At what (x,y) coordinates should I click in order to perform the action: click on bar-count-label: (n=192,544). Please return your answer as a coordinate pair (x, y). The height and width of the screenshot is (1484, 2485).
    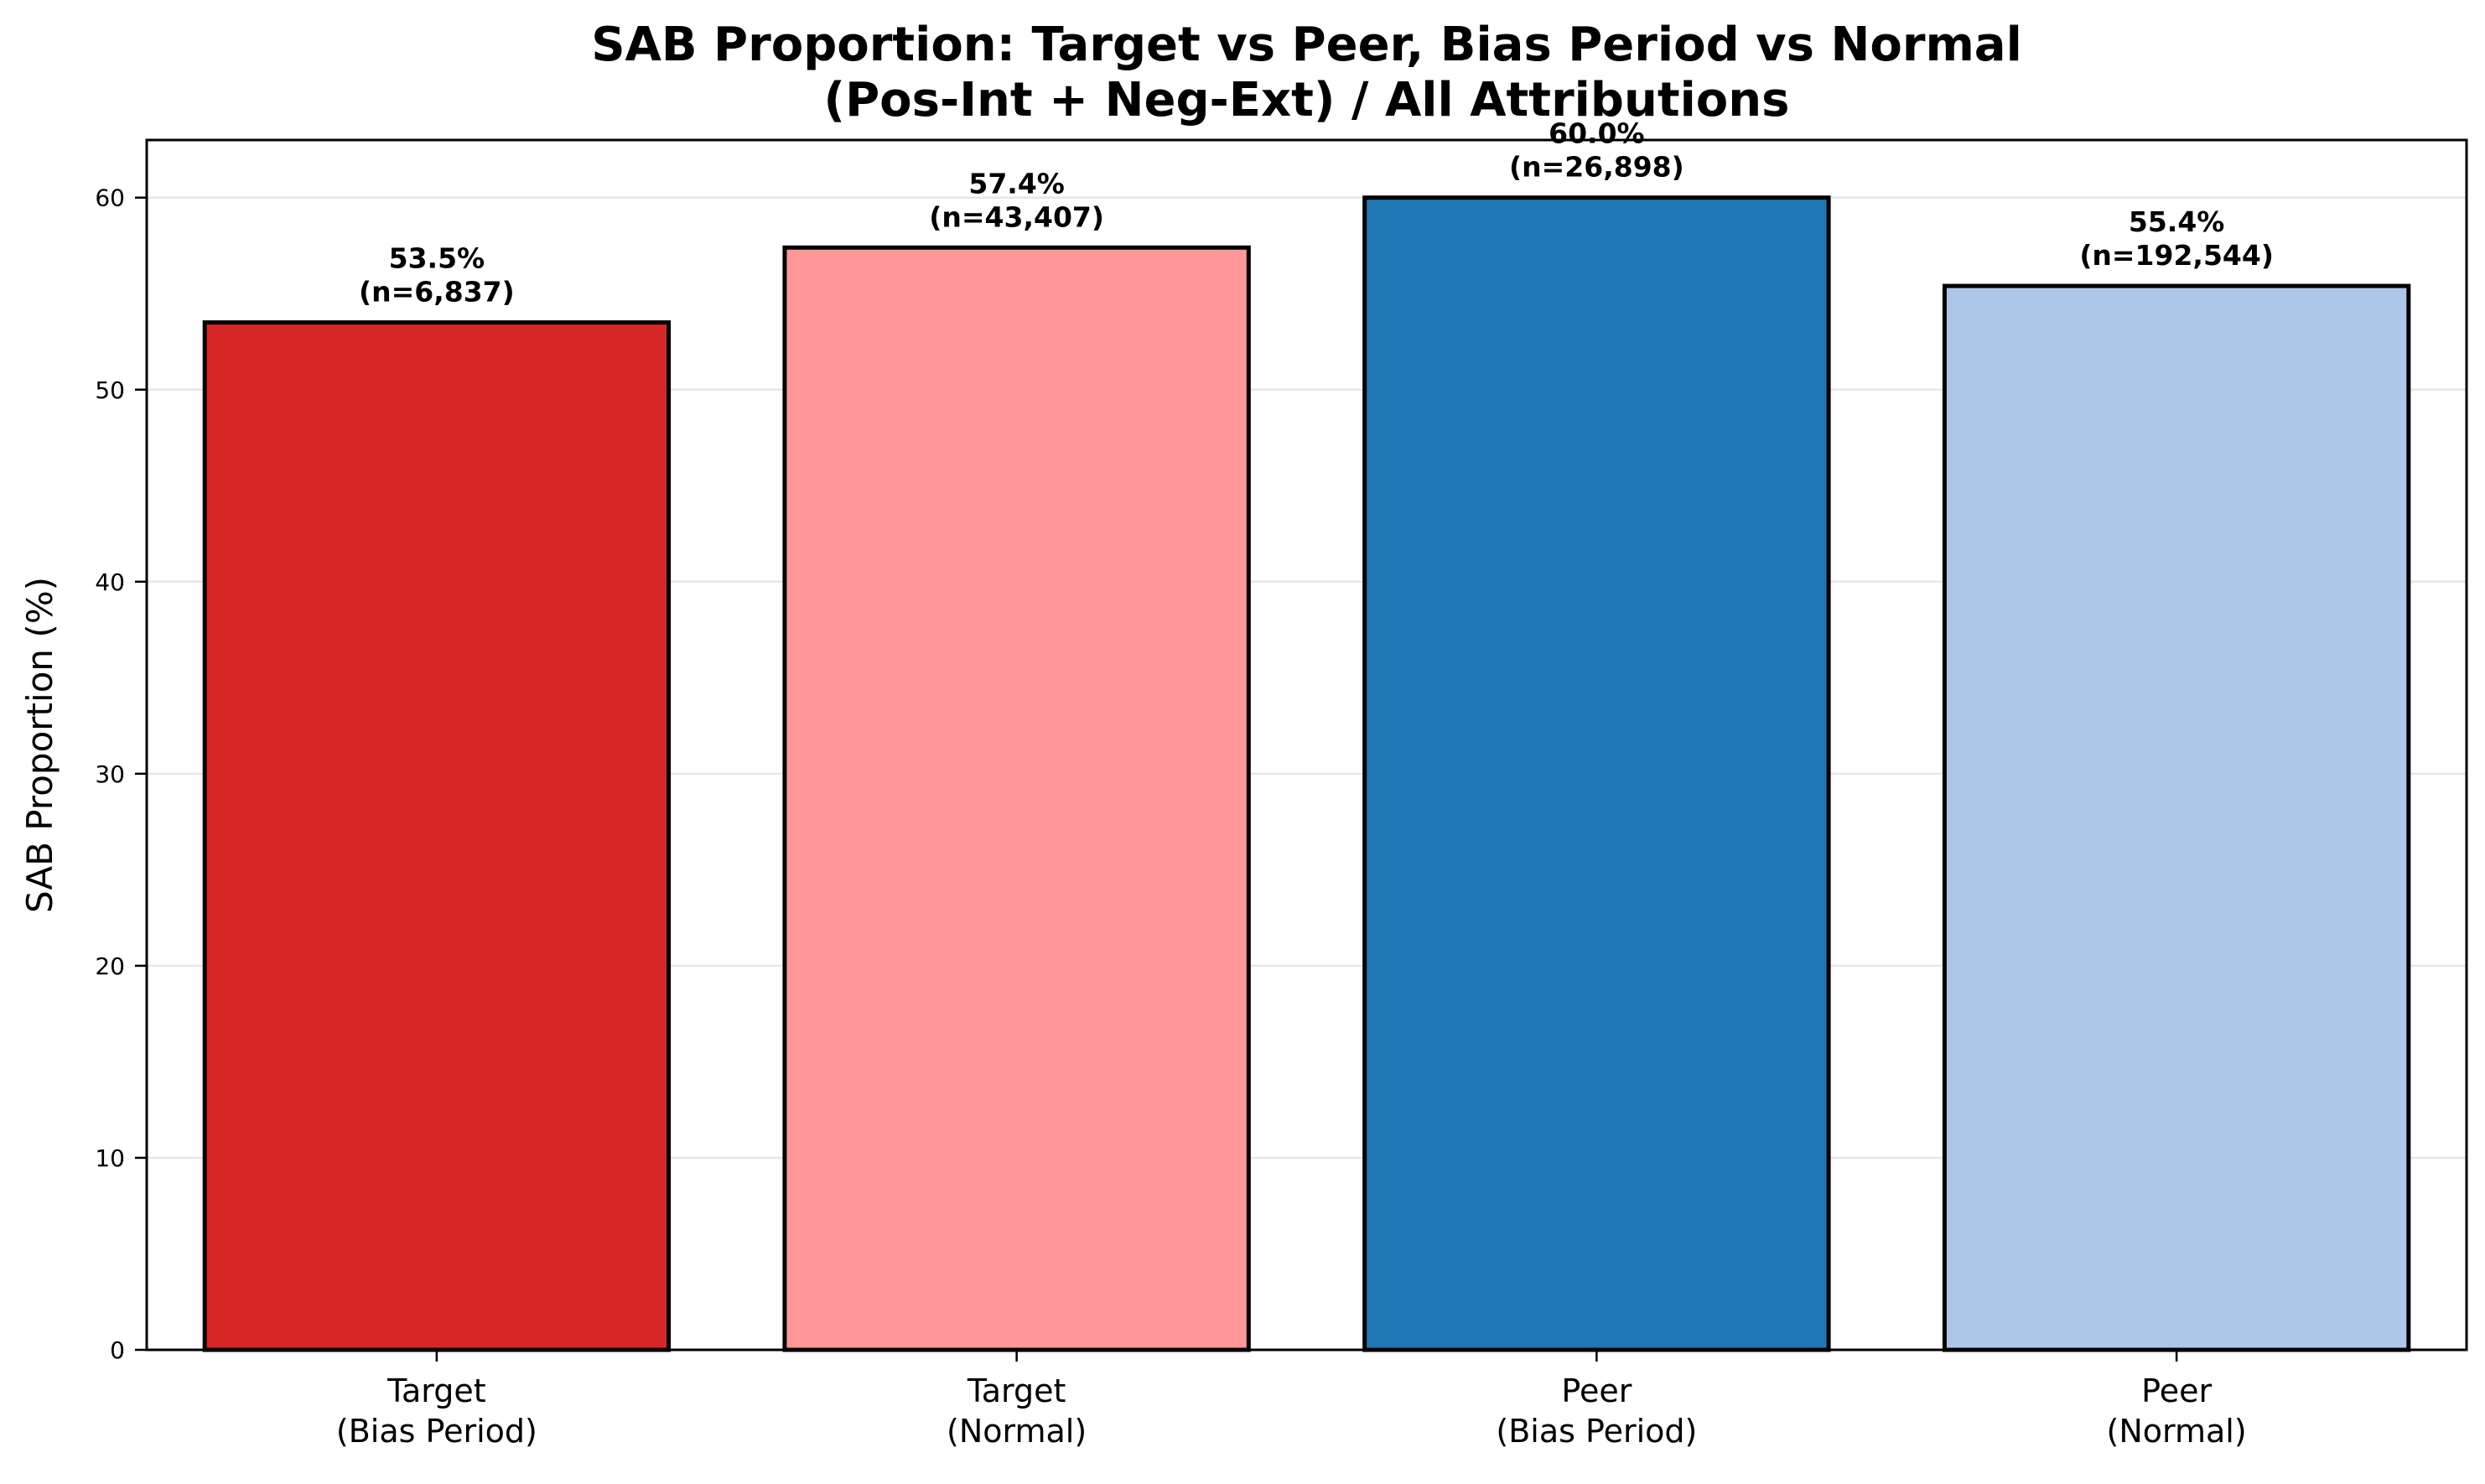
    Looking at the image, I should click on (2176, 255).